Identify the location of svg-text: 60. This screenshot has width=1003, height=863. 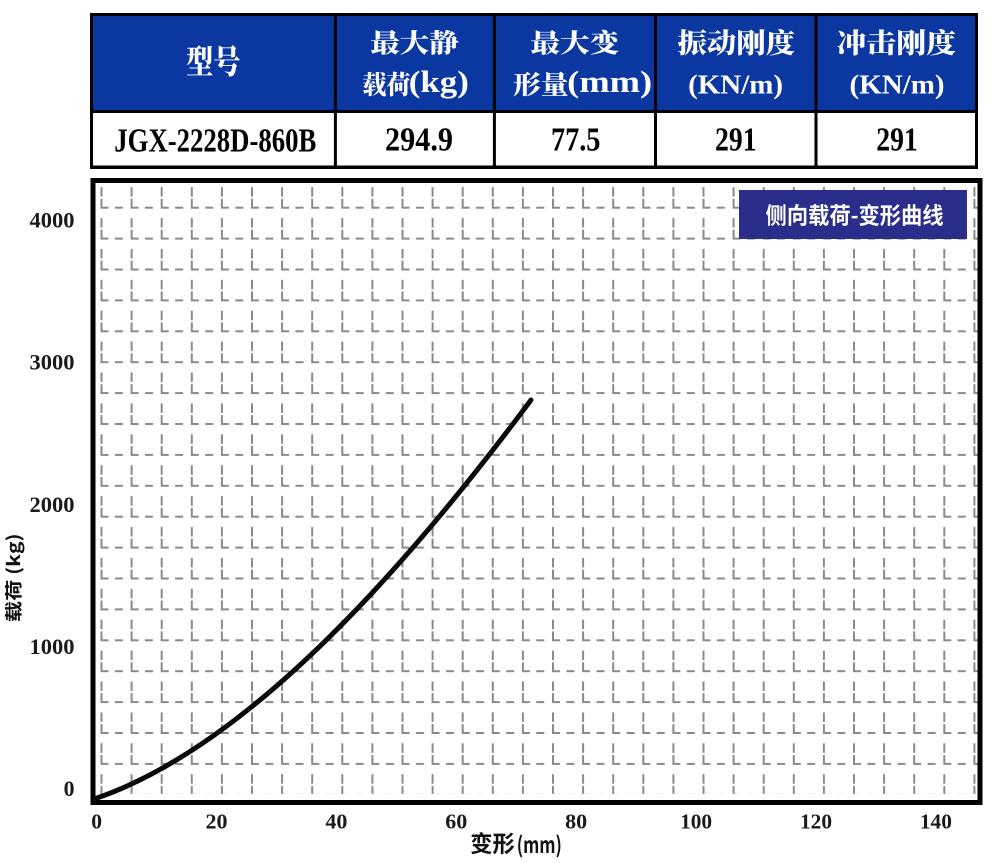
(456, 822).